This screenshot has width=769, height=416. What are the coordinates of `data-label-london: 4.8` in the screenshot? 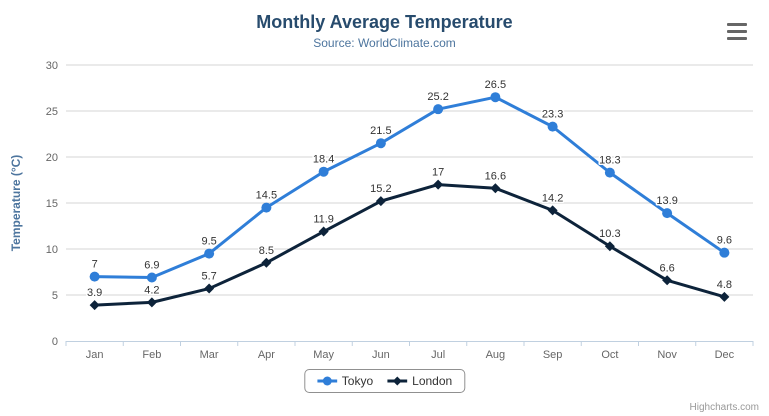 It's located at (724, 285).